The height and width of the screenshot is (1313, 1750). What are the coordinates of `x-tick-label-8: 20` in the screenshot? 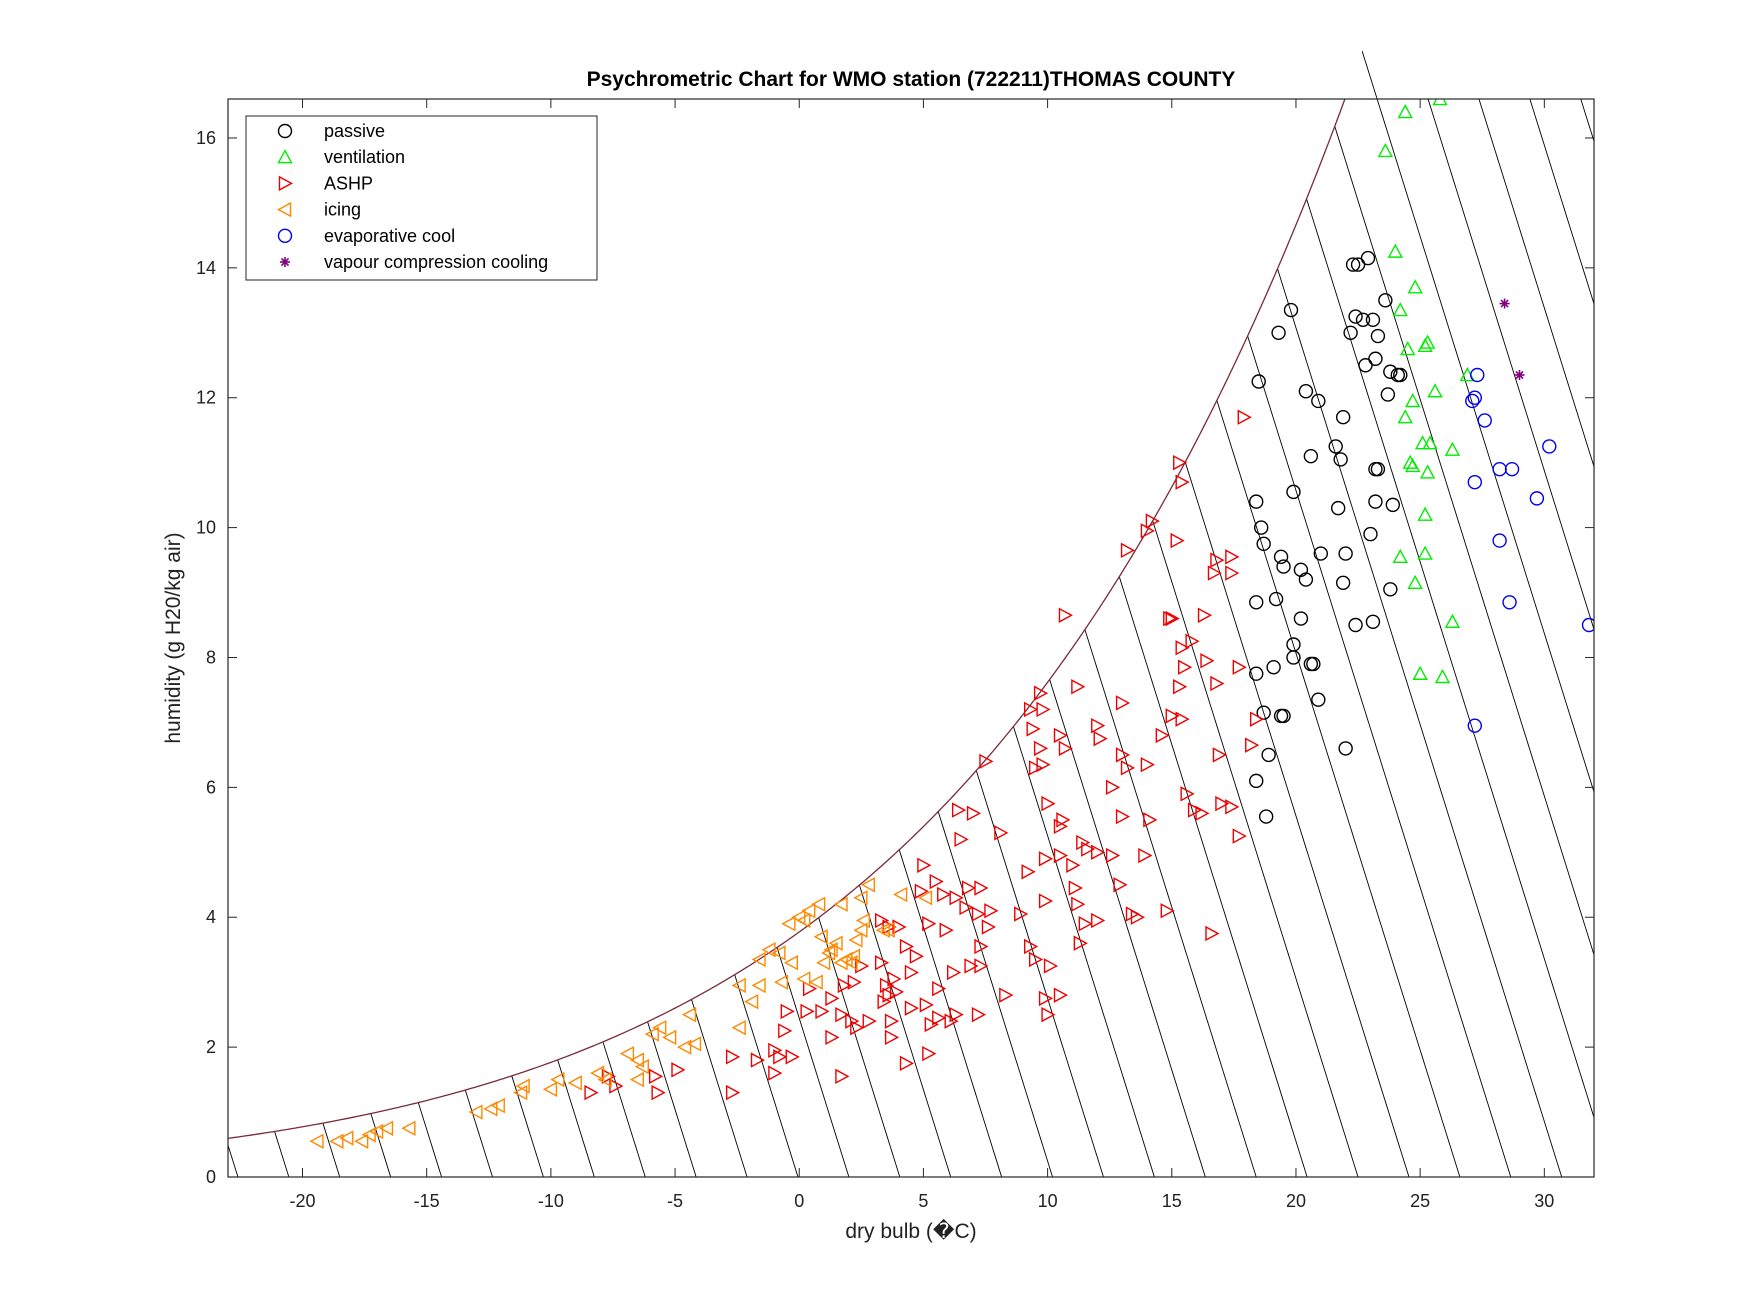 It's located at (1296, 1201).